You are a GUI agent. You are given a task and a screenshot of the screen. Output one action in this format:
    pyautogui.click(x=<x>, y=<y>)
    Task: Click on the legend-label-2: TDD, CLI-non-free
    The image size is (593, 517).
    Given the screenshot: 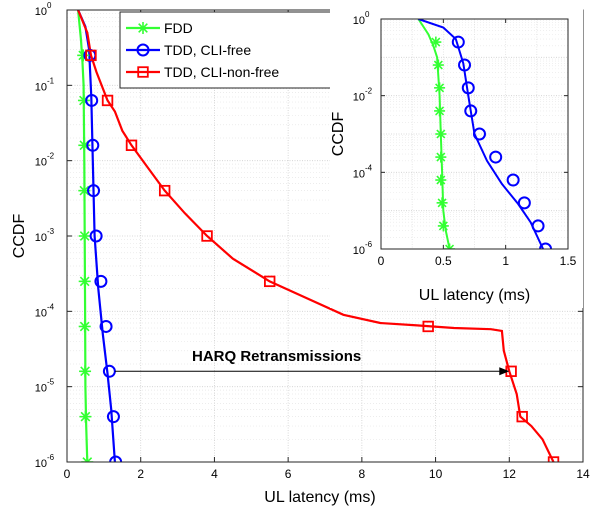 What is the action you would take?
    pyautogui.click(x=221, y=72)
    